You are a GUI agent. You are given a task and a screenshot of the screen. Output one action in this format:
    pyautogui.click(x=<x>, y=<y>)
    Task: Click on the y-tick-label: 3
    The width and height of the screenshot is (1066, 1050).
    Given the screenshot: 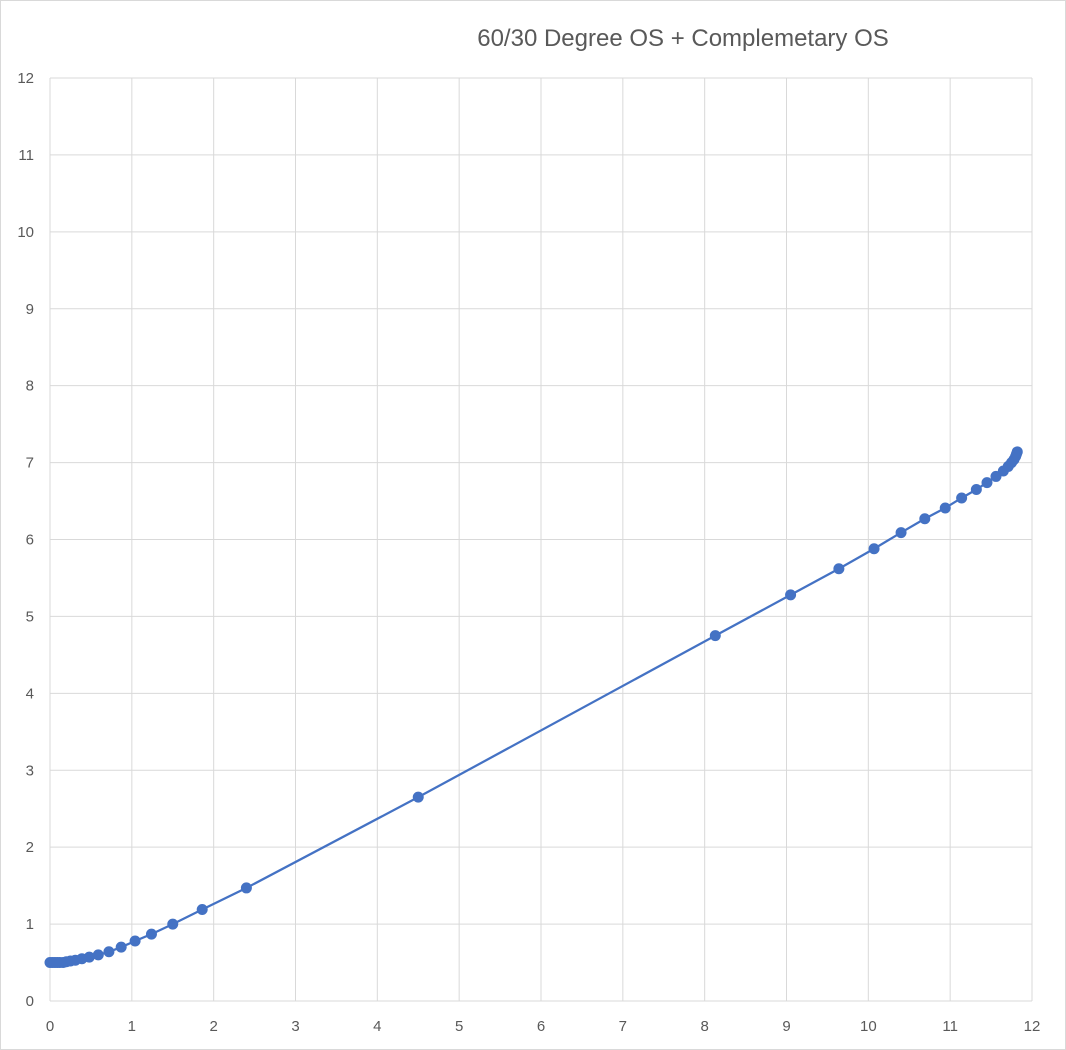 What is the action you would take?
    pyautogui.click(x=30, y=770)
    